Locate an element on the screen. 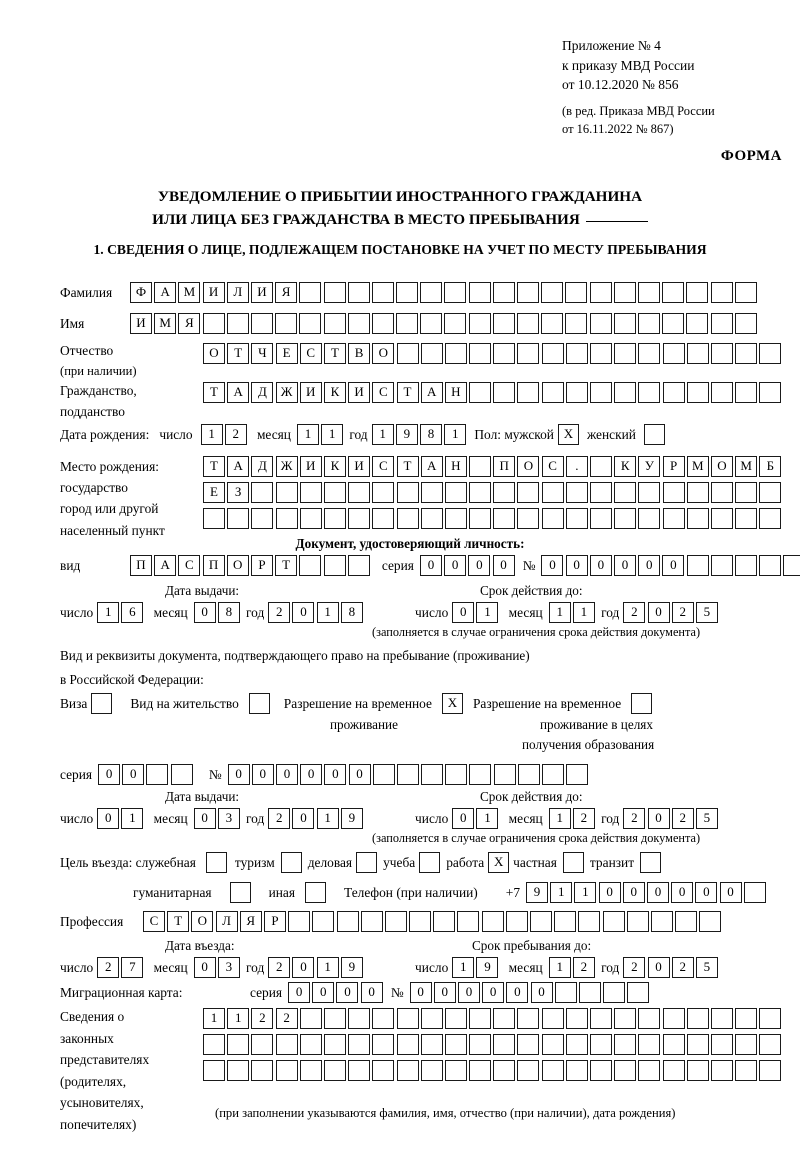 The image size is (800, 1163). char-cell: О is located at coordinates (721, 466).